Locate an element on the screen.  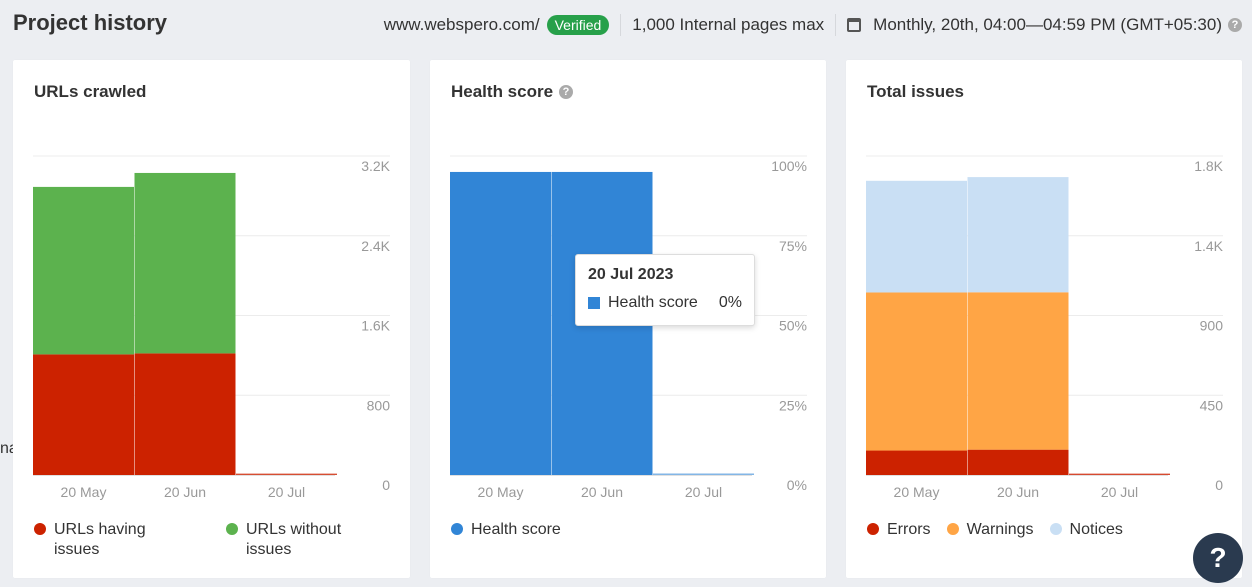
tooltip-date: 20 Jul 2023 is located at coordinates (631, 274).